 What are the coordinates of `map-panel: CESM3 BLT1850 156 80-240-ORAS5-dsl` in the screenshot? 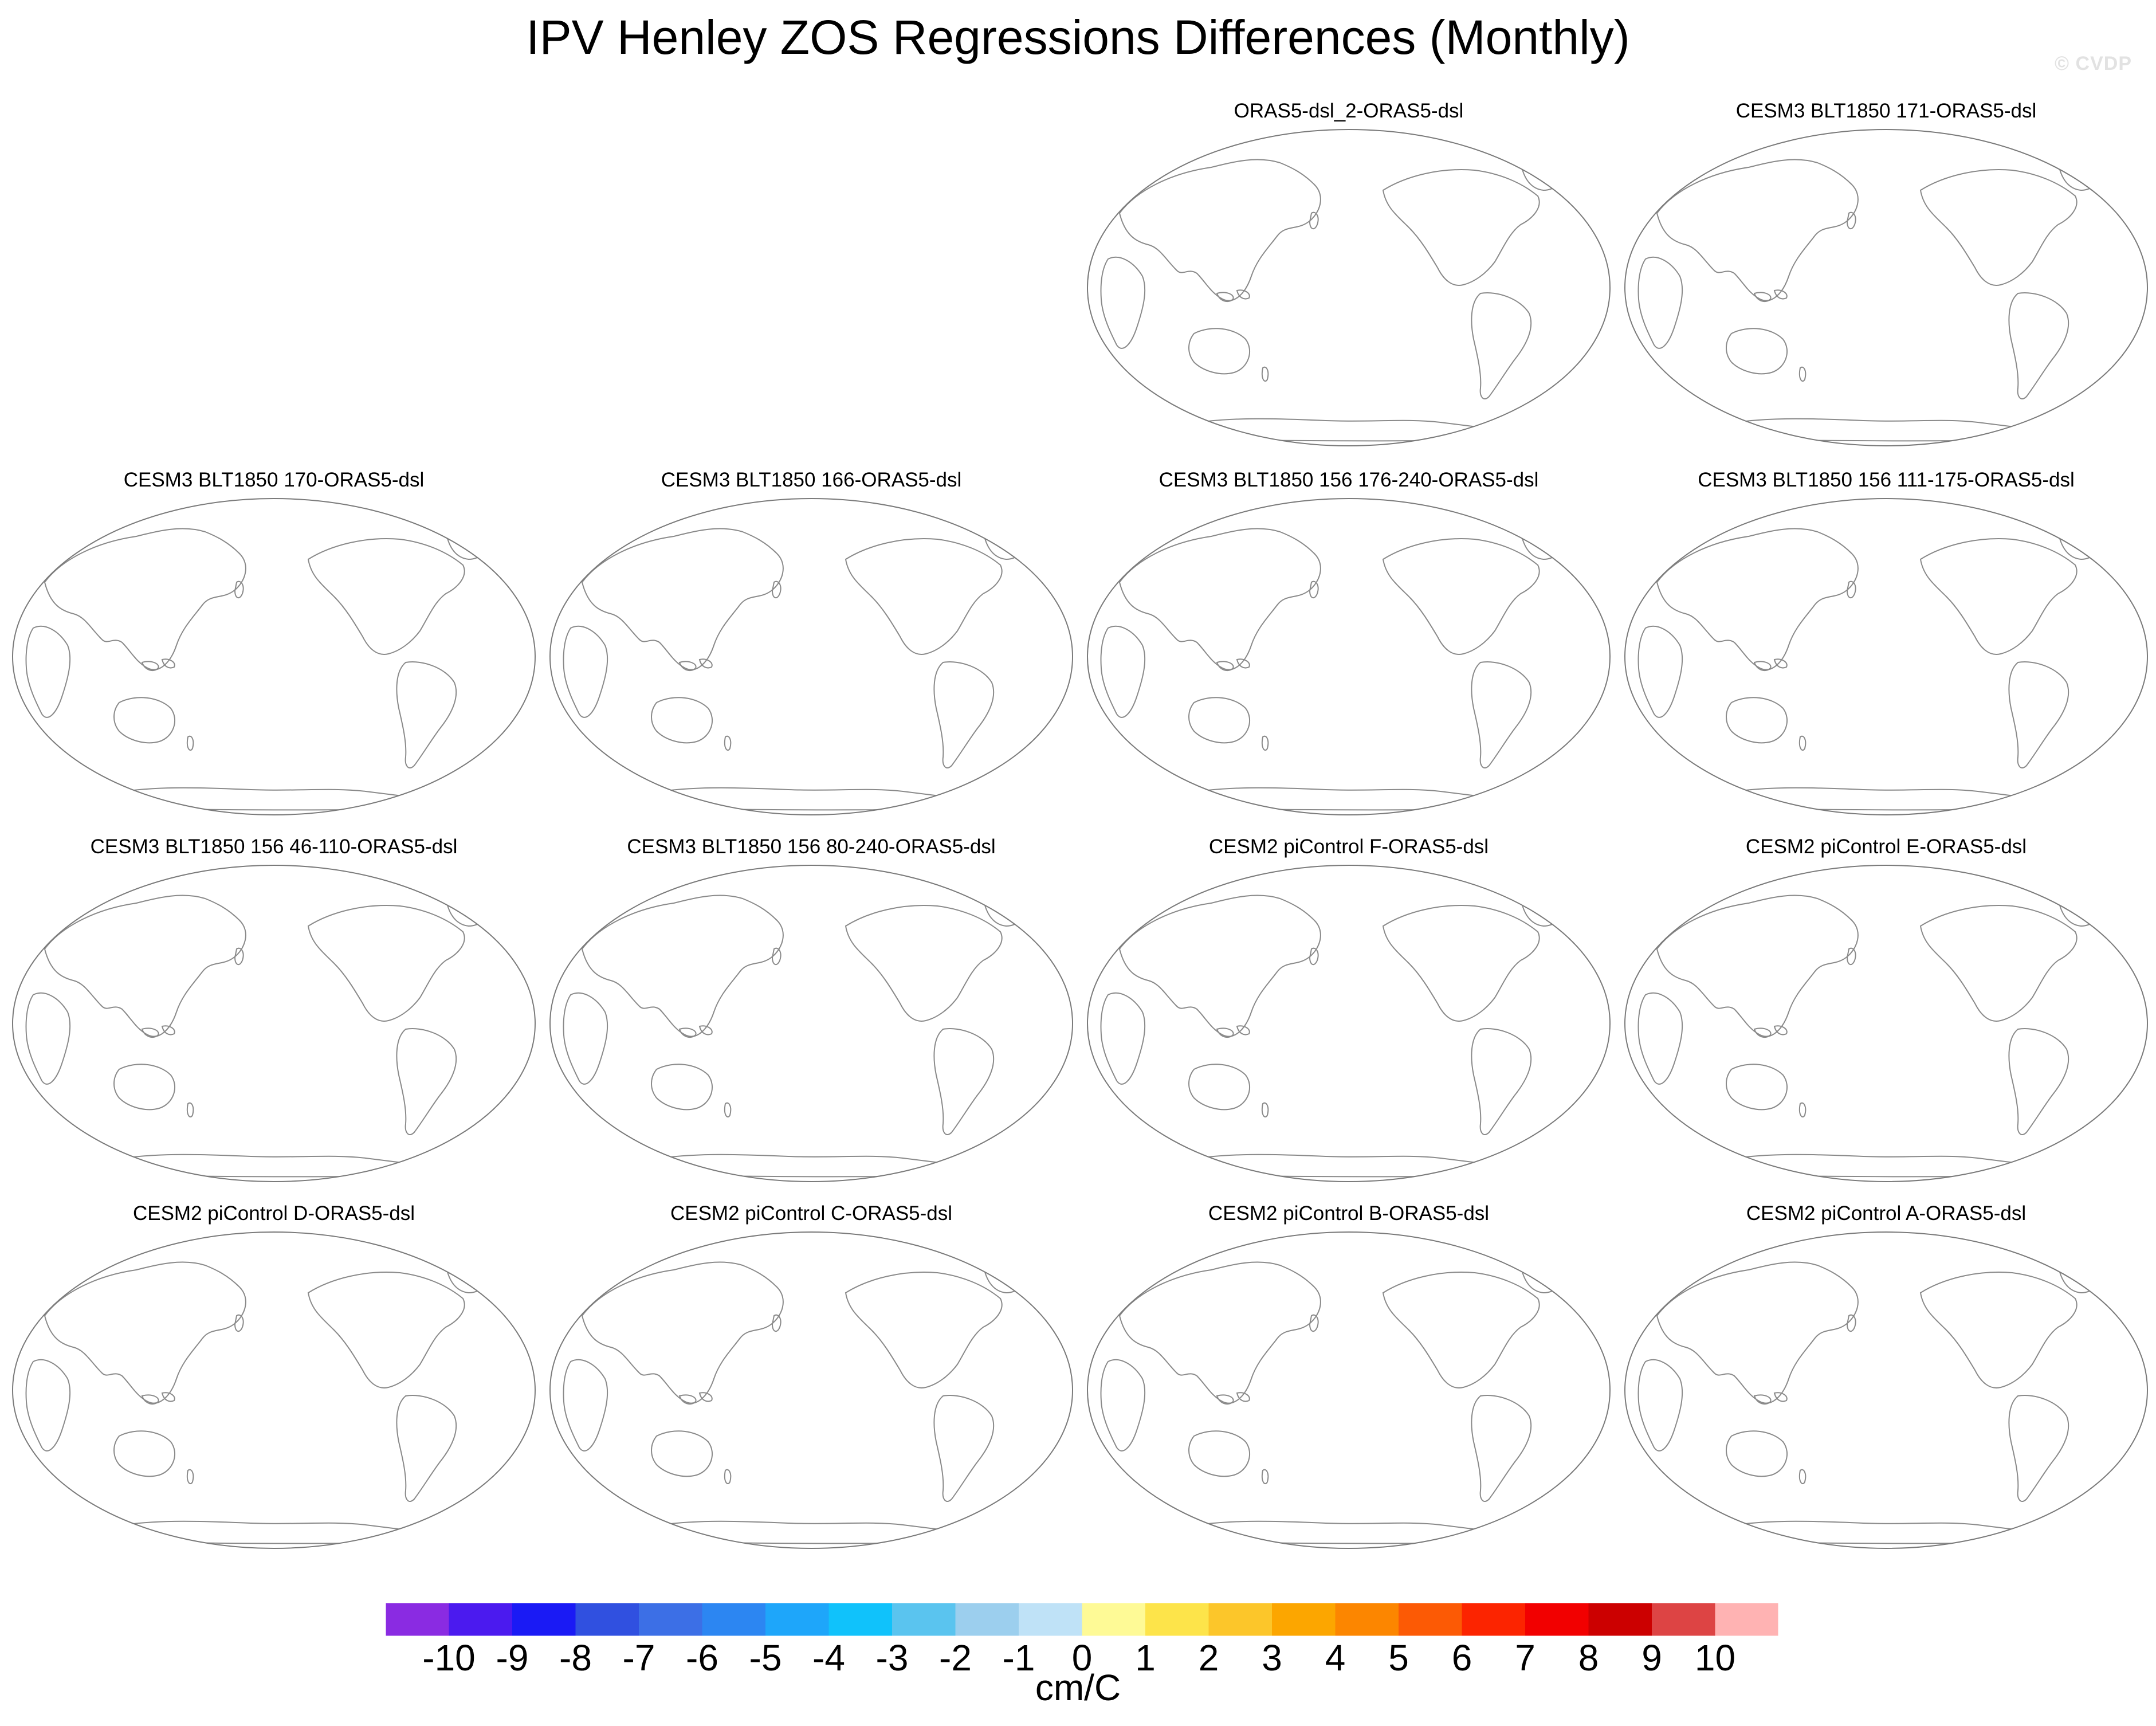 It's located at (811, 1007).